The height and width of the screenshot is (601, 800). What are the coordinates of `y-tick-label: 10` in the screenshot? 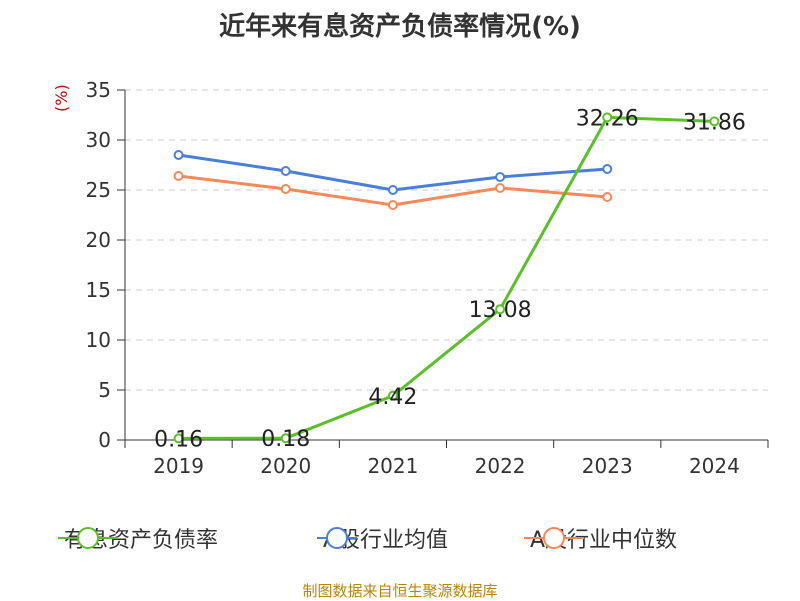 It's located at (98, 340).